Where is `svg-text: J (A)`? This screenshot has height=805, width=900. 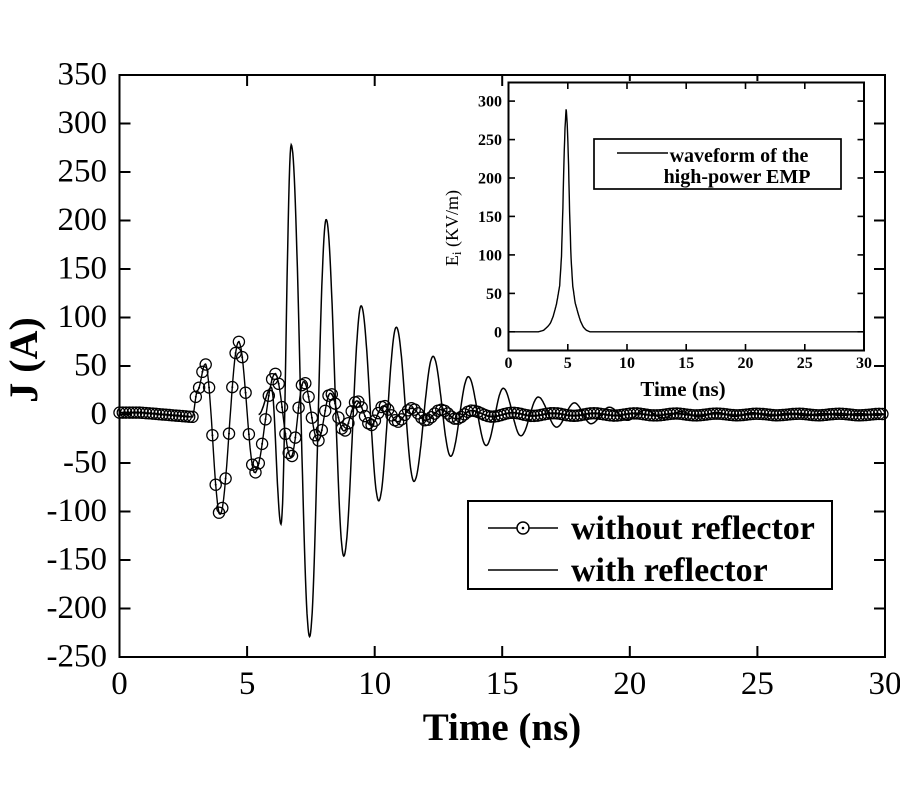 svg-text: J (A) is located at coordinates (23, 360).